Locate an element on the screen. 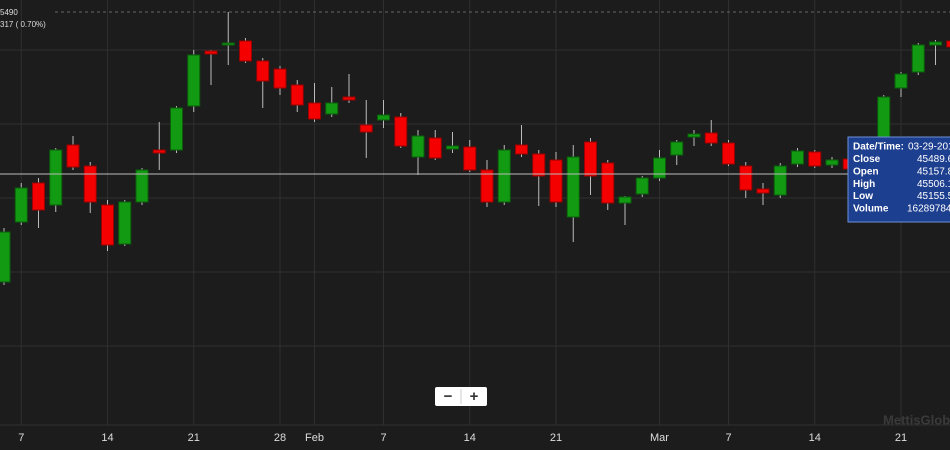 The width and height of the screenshot is (950, 450). tooltip-value: 45489.6 is located at coordinates (933, 159).